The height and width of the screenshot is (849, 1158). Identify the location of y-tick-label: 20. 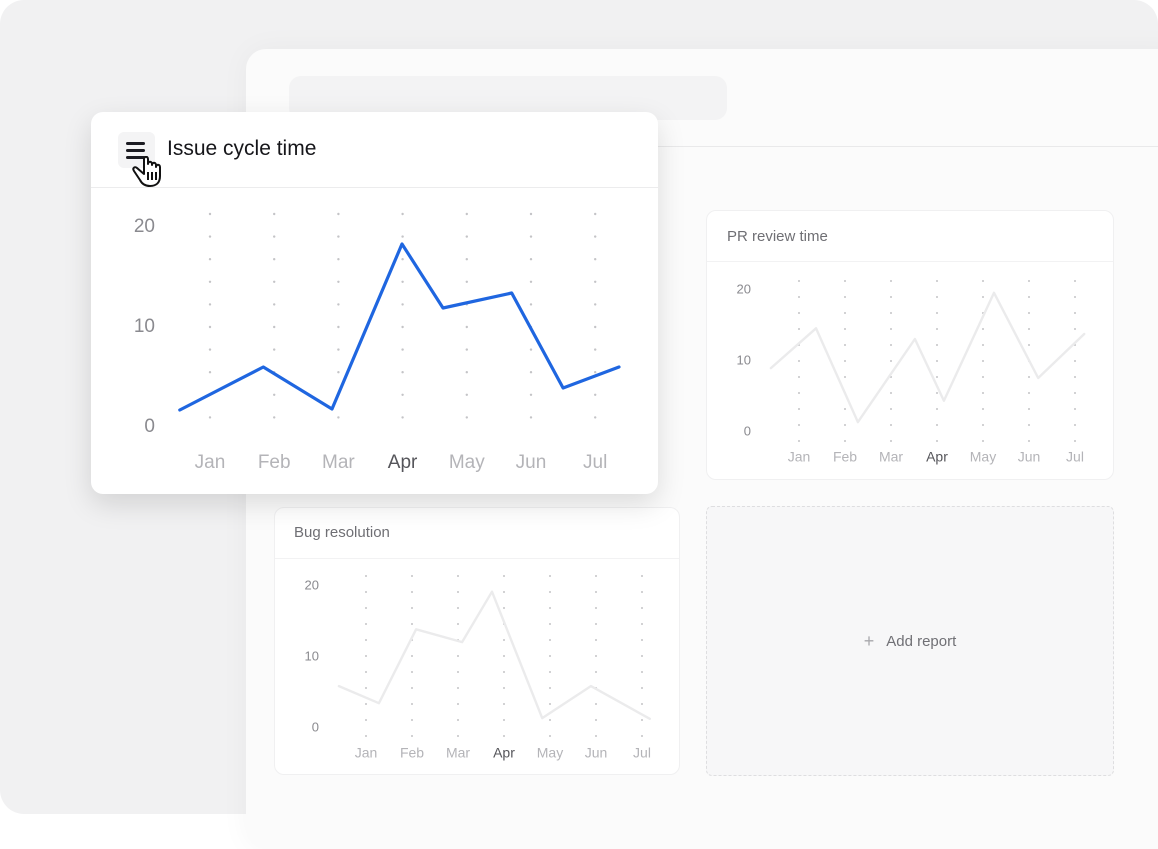
(744, 288).